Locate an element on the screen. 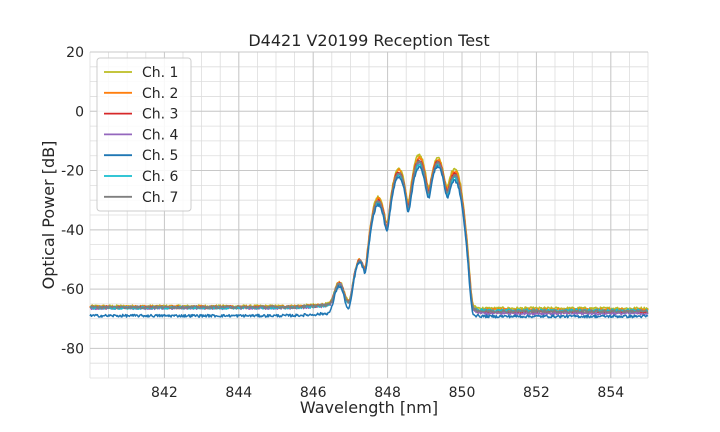 The width and height of the screenshot is (720, 432). legend-label: Ch. 3 is located at coordinates (160, 115).